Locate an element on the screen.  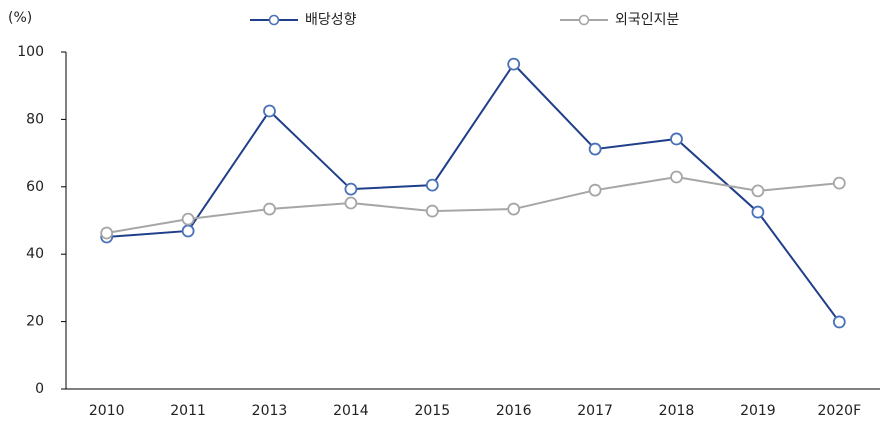
y-axis-label: (%) is located at coordinates (20, 18).